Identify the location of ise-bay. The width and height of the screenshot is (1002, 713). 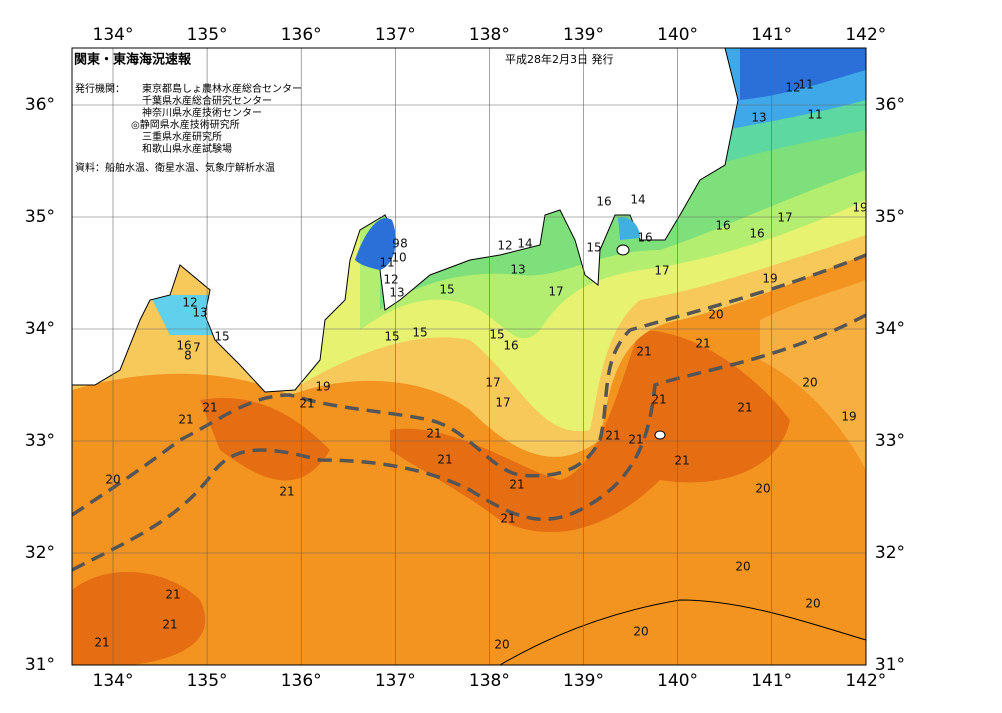
(375, 244).